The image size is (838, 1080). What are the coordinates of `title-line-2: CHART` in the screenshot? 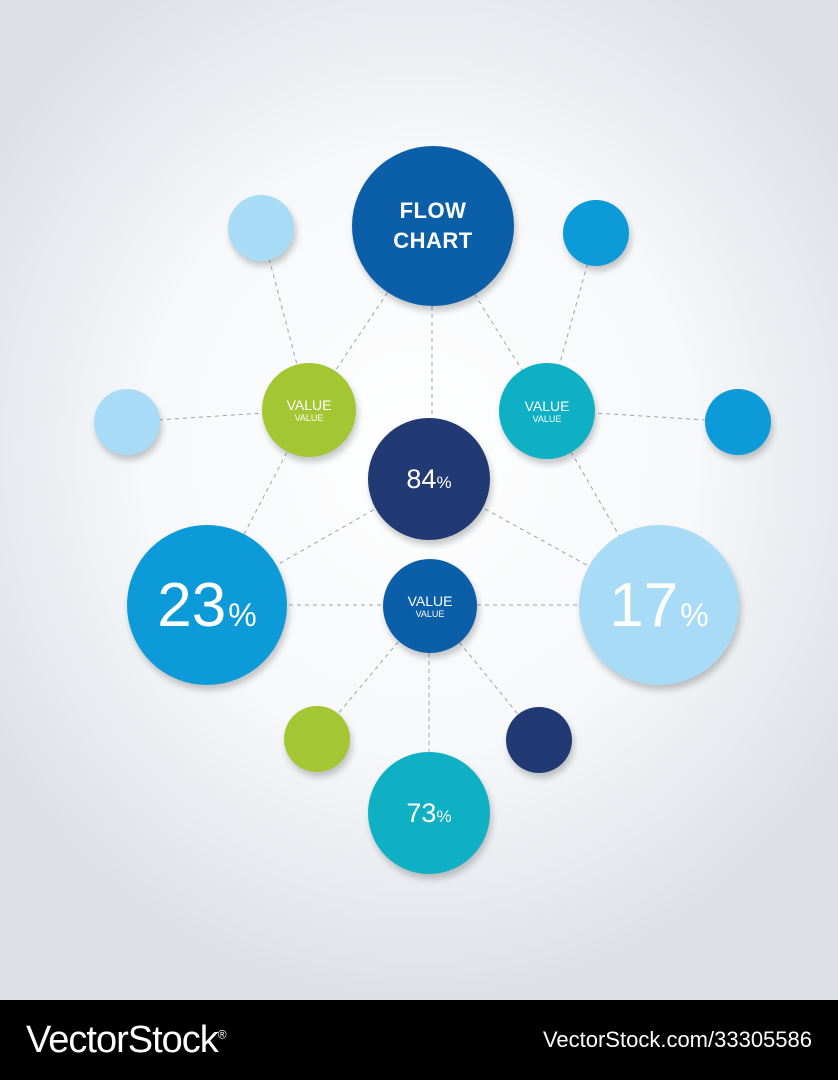 It's located at (433, 240).